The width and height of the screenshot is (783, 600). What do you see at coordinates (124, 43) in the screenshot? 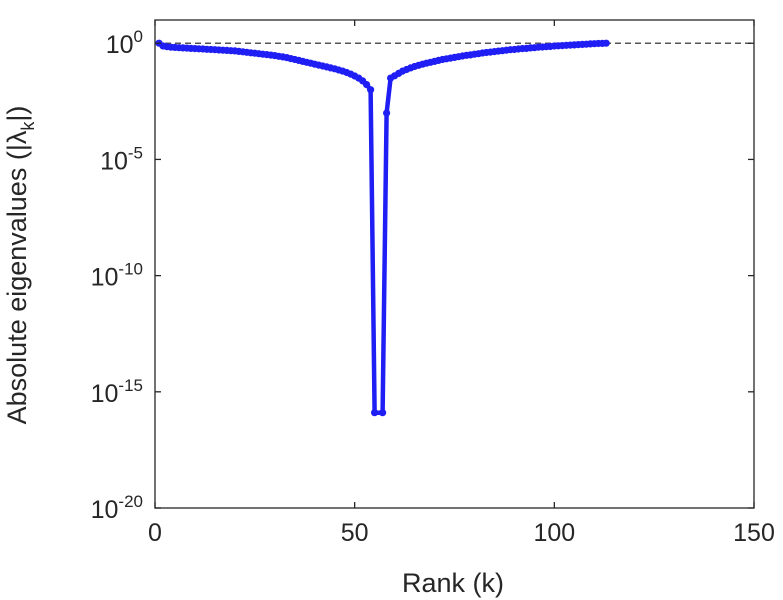
I see `y-tick-label: 10⁰` at bounding box center [124, 43].